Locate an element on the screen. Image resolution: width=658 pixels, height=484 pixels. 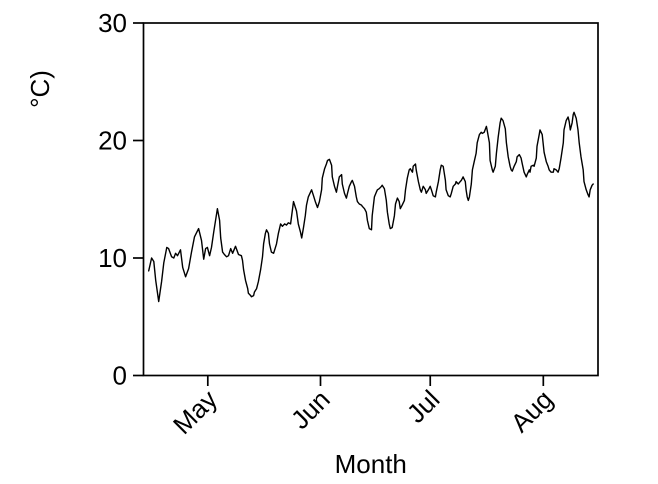
y-tick-label: 30 is located at coordinates (112, 23).